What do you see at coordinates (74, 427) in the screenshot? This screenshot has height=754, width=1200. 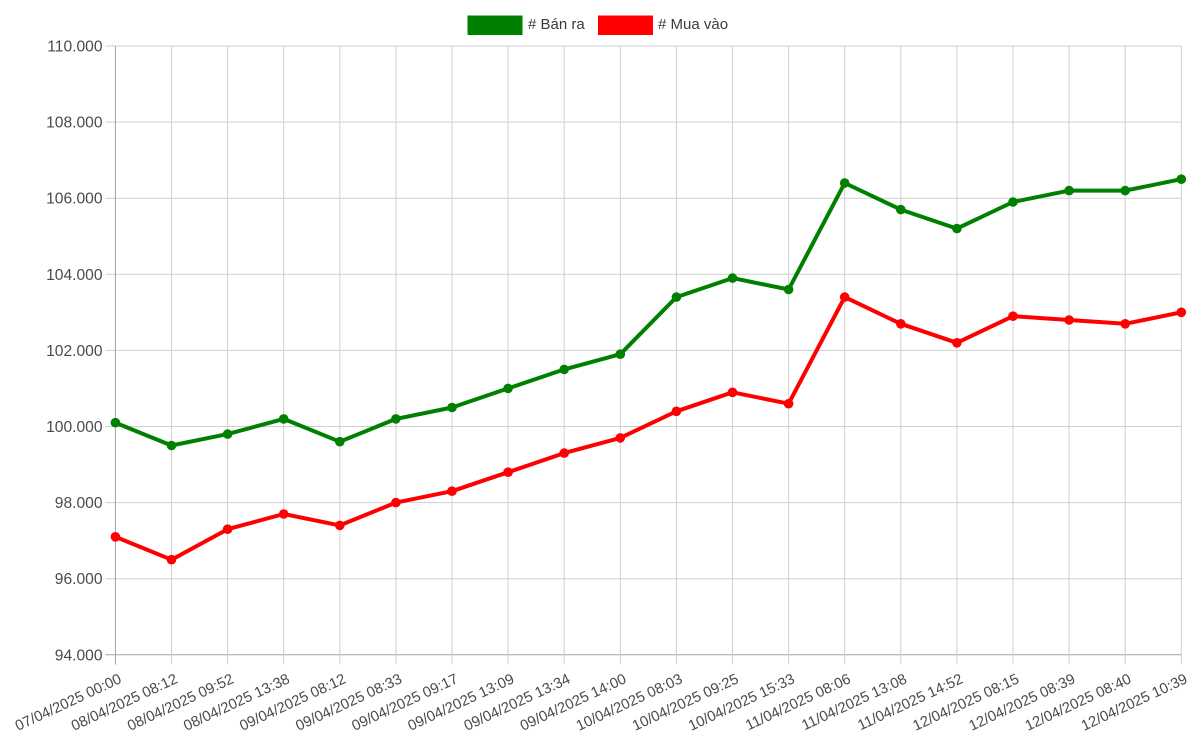 I see `svg-text: 100.000` at bounding box center [74, 427].